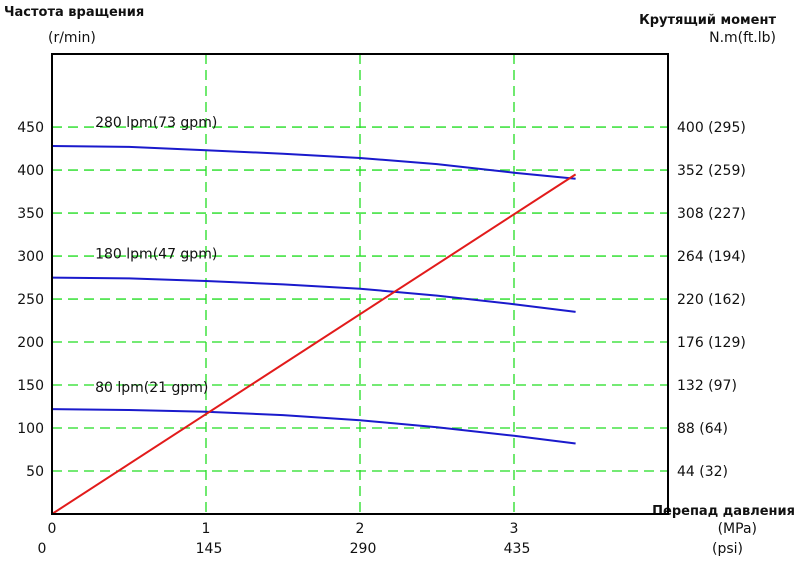  What do you see at coordinates (711, 257) in the screenshot?
I see `right-tick-label: 264 (194)` at bounding box center [711, 257].